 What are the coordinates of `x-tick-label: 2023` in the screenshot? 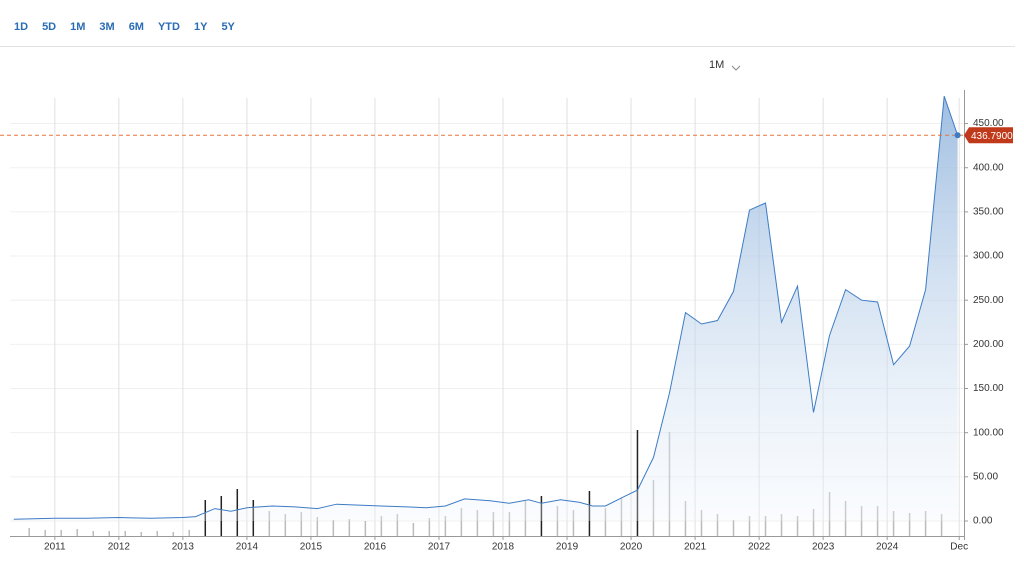 It's located at (823, 547).